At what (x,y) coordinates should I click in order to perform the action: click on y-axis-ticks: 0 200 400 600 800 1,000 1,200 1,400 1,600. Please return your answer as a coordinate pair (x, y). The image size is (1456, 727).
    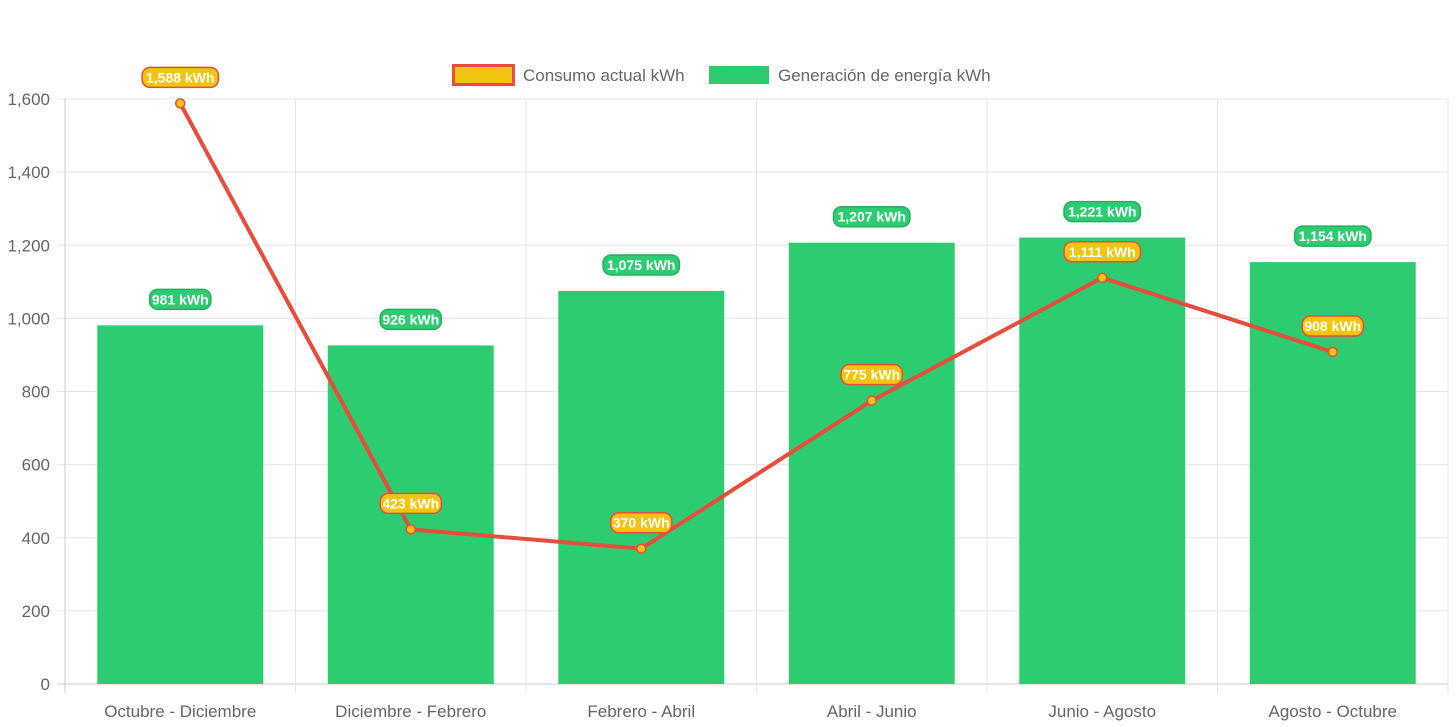
    Looking at the image, I should click on (28, 392).